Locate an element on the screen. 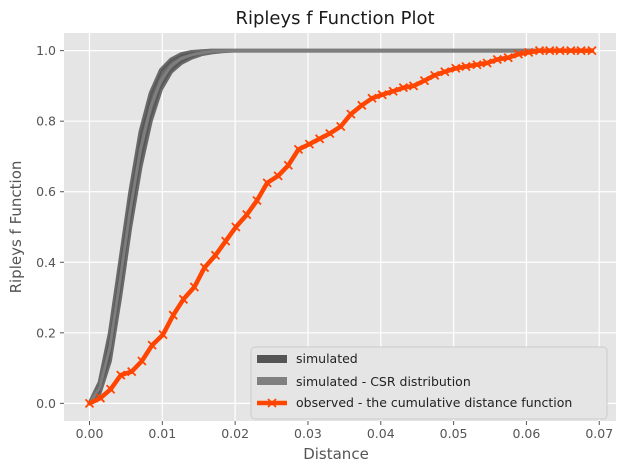 This screenshot has height=471, width=624. x-axis-label: Distance is located at coordinates (336, 454).